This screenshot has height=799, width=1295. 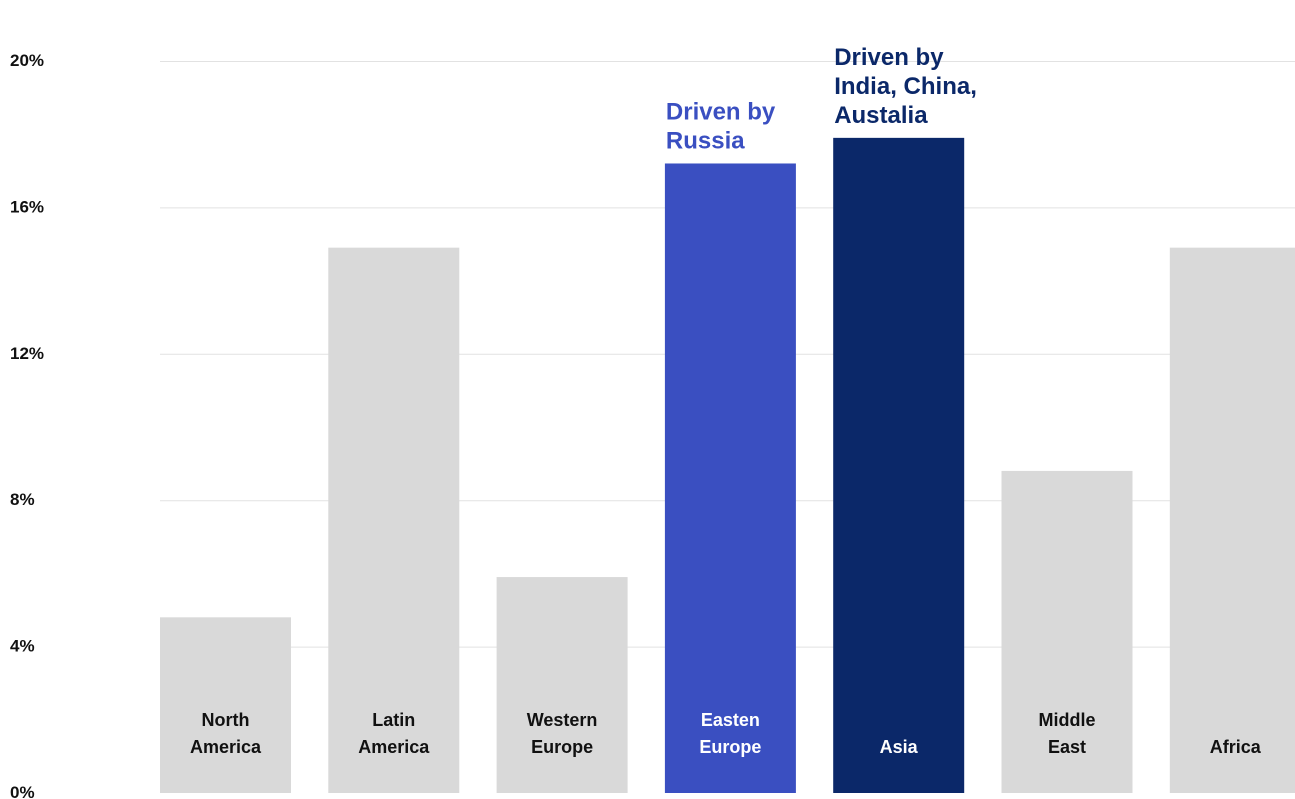 I want to click on annotation-text: India, China,, so click(x=905, y=86).